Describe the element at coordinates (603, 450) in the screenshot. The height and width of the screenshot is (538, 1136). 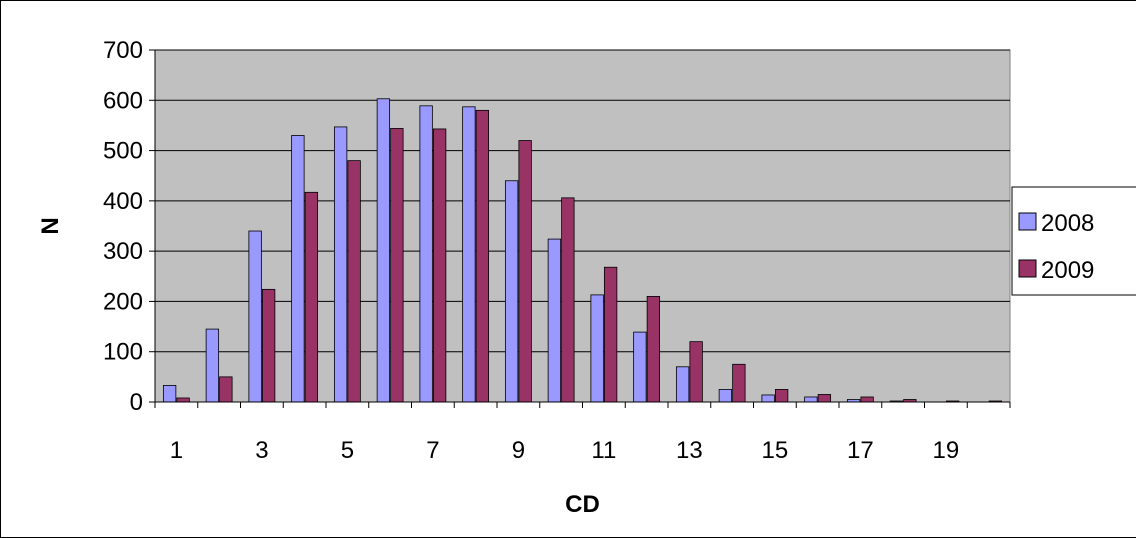
I see `x-tick-label: 11` at that location.